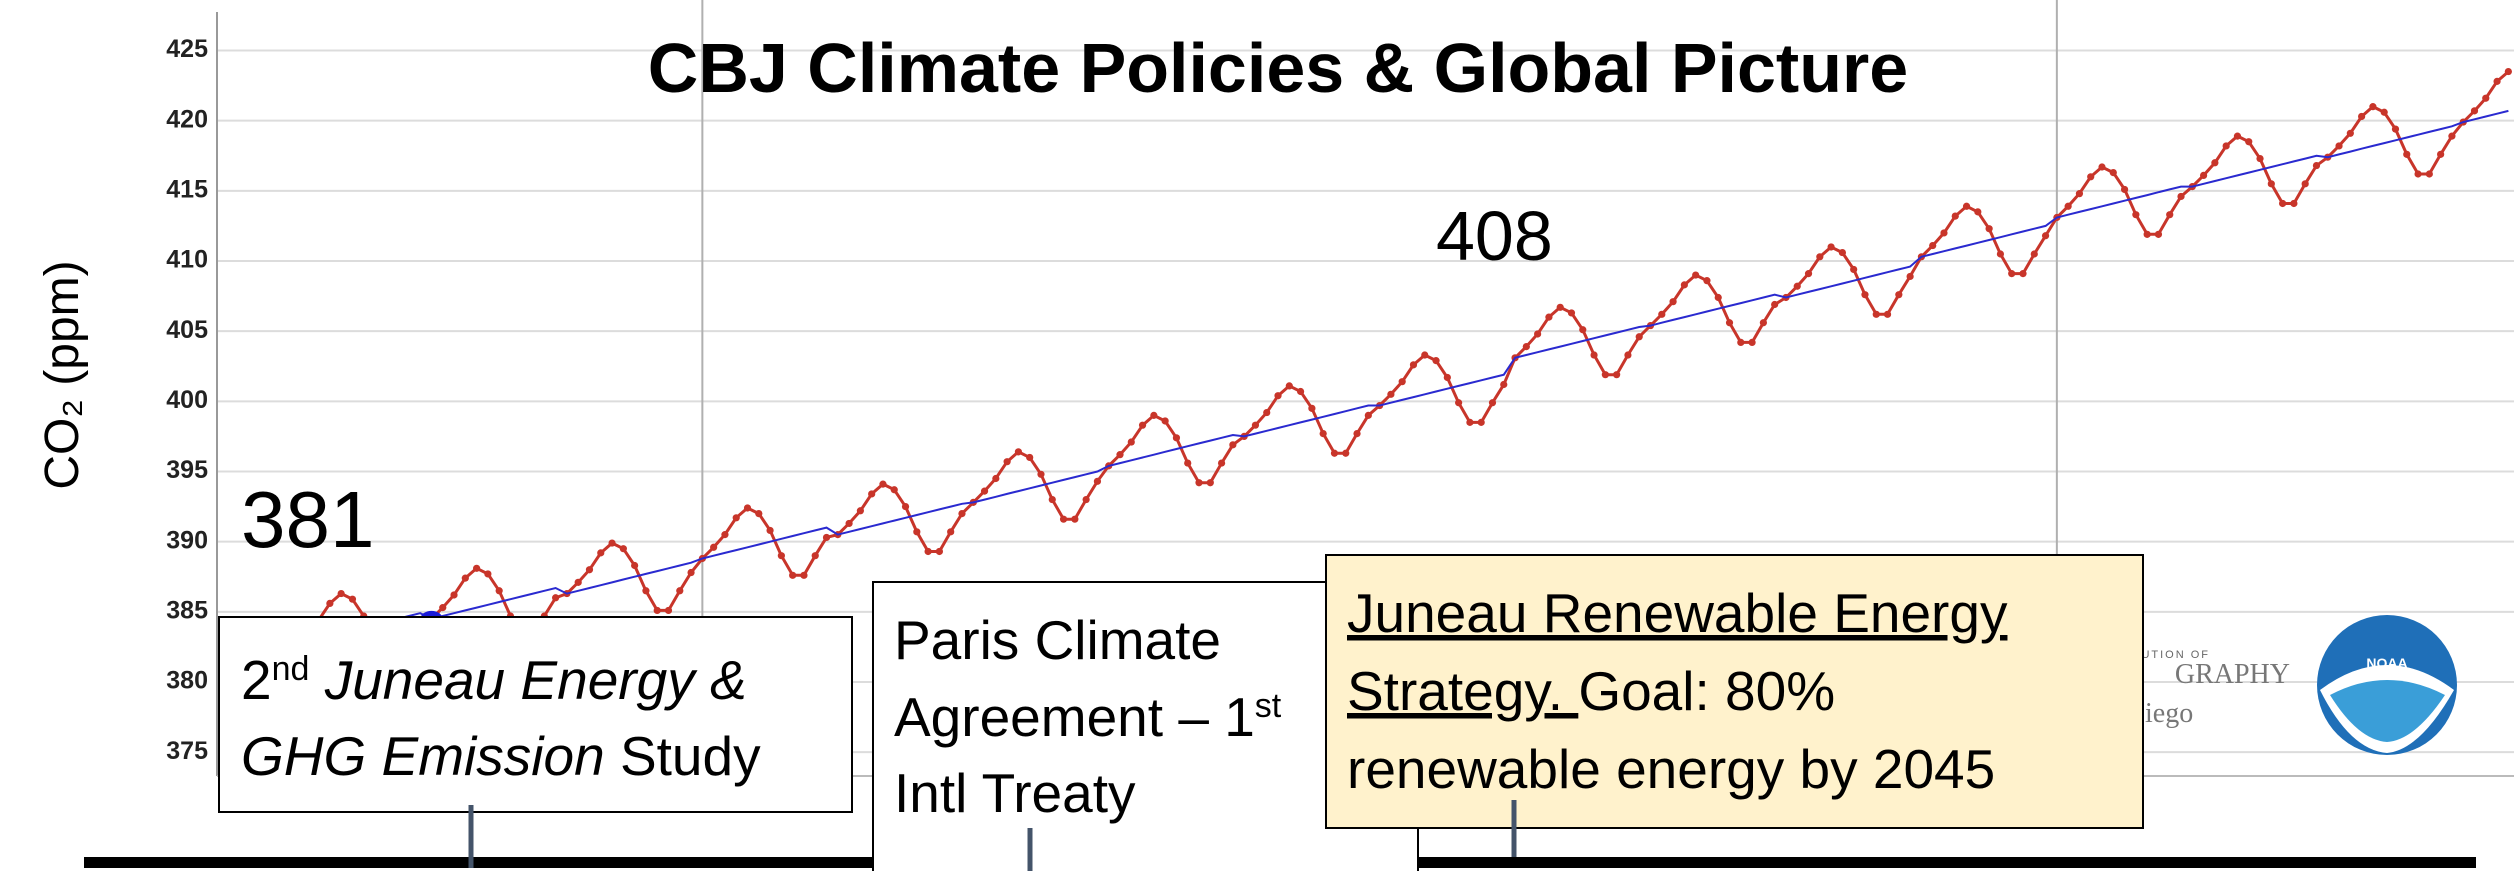  What do you see at coordinates (1494, 236) in the screenshot?
I see `annotation: 408` at bounding box center [1494, 236].